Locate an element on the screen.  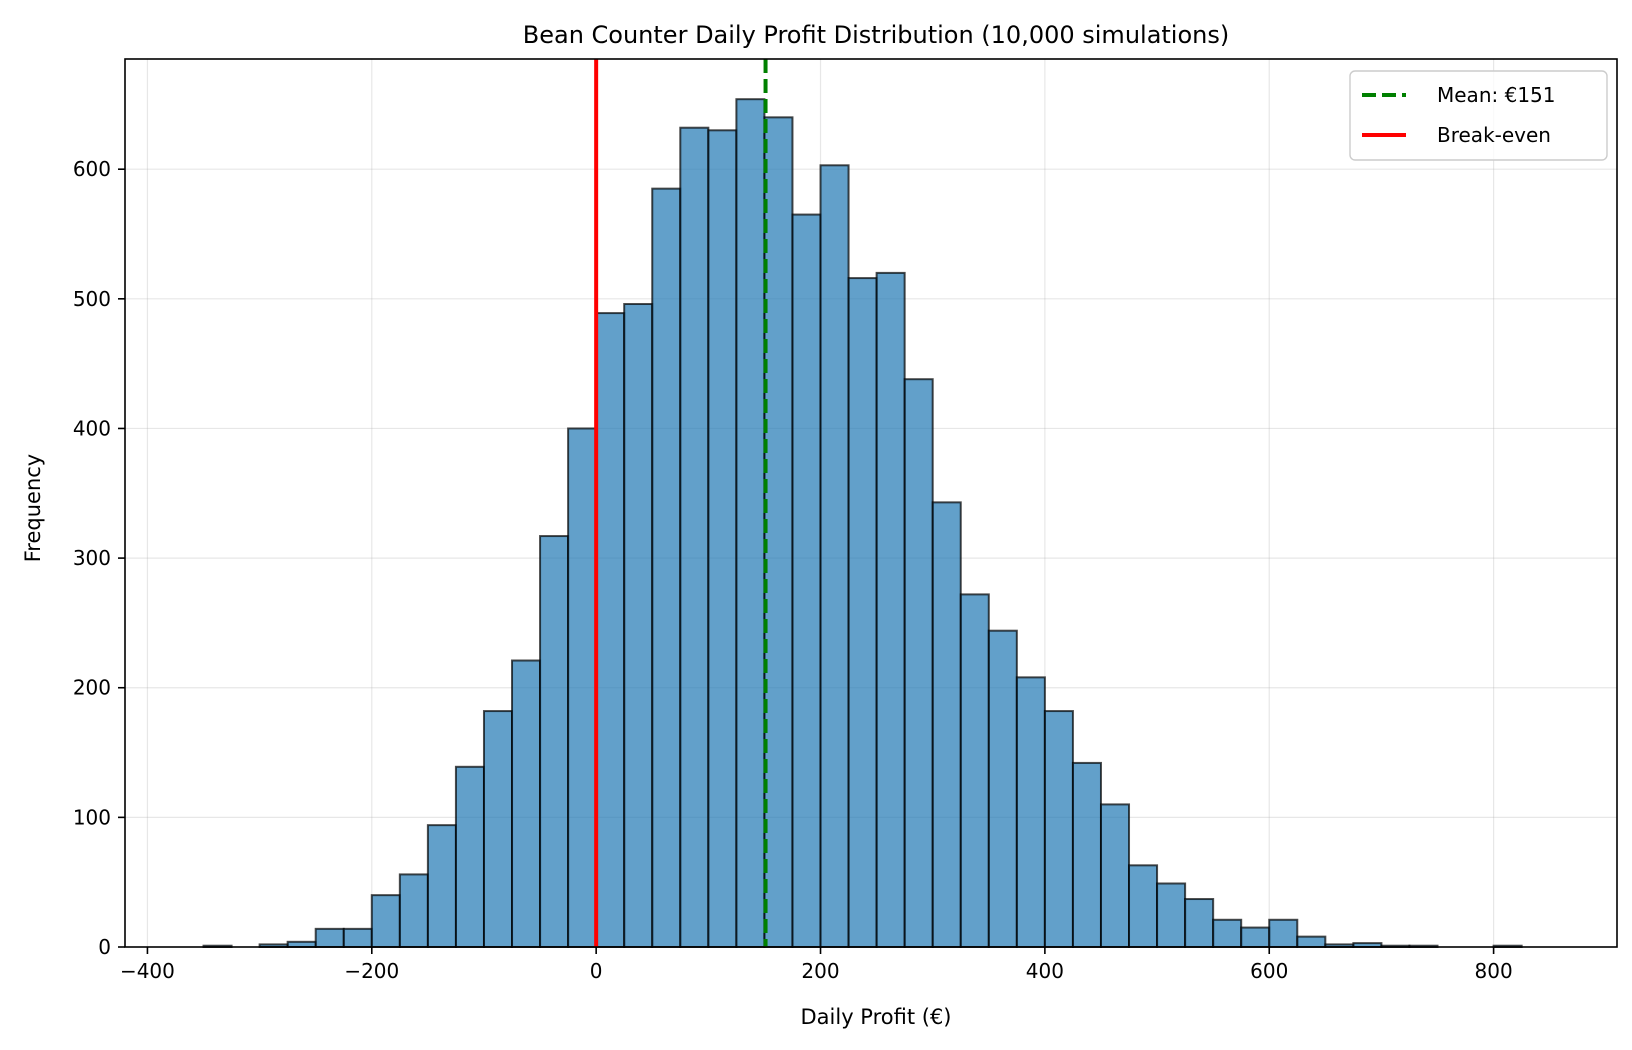
x-axis: −400 −200 0 200 400 600 800 is located at coordinates (816, 965).